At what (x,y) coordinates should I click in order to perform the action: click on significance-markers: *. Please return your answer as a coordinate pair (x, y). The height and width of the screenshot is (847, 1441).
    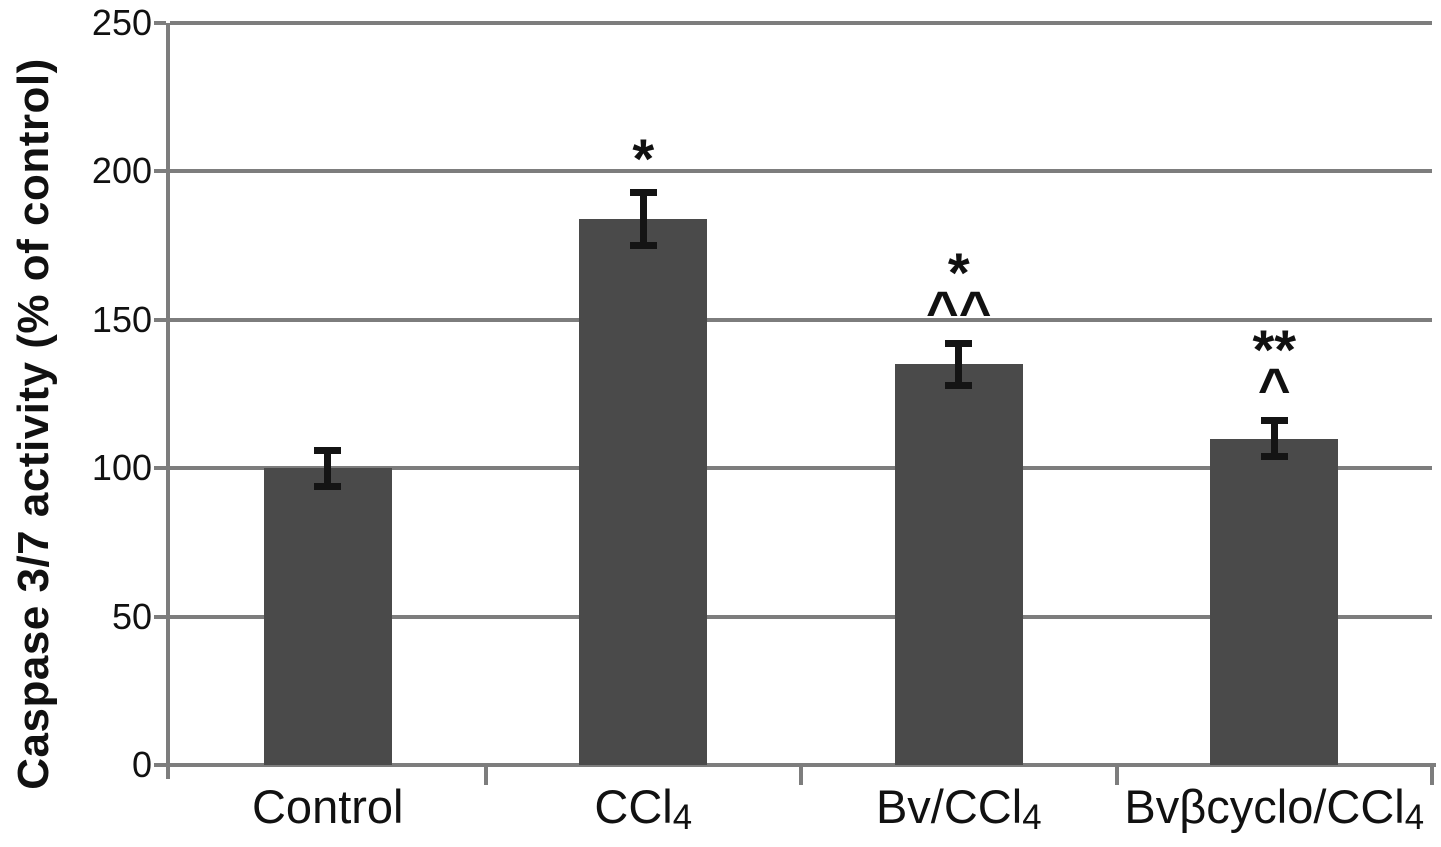
    Looking at the image, I should click on (643, 159).